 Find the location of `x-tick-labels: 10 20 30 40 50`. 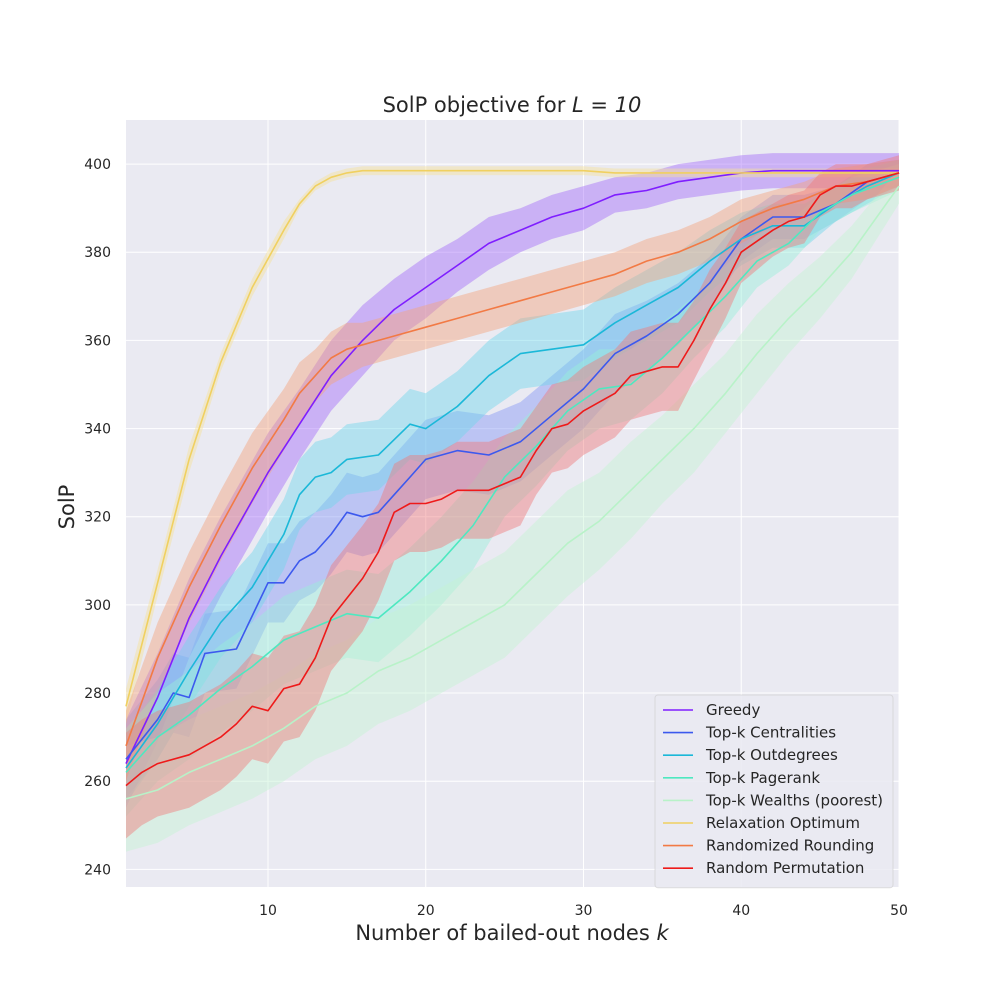

x-tick-labels: 10 20 30 40 50 is located at coordinates (583, 911).